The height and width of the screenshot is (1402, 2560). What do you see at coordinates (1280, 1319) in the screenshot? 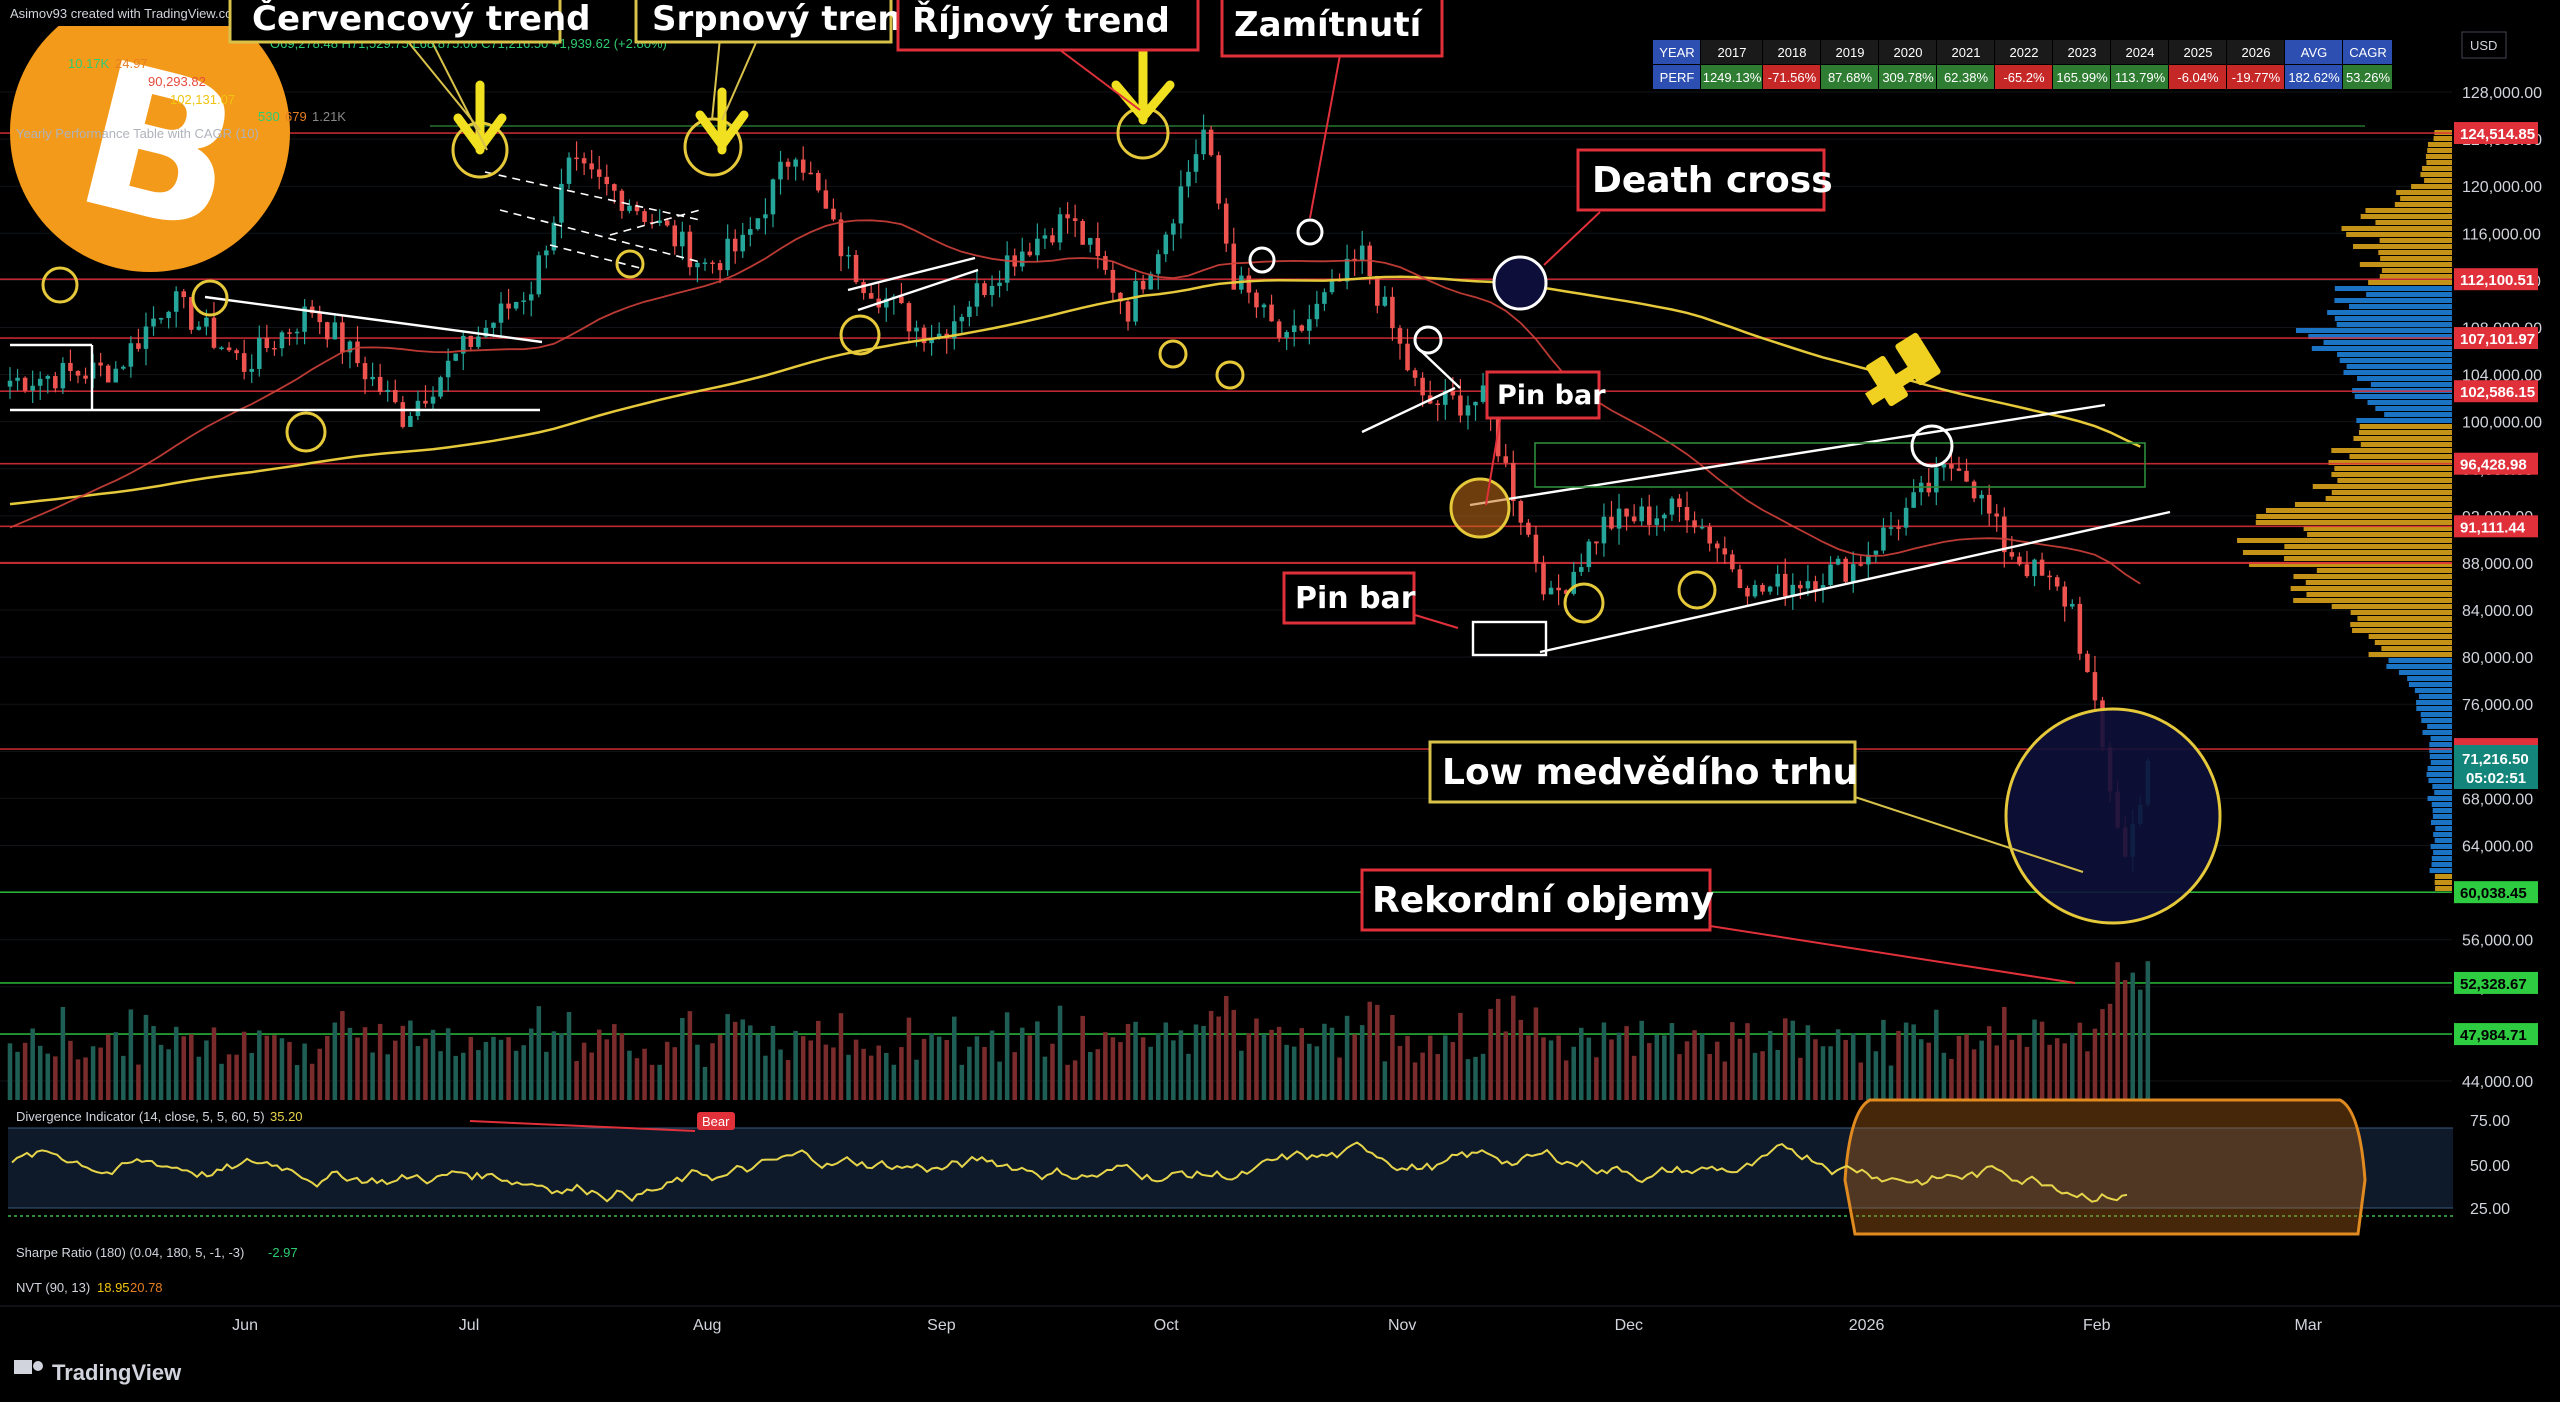
I see `time-axis: Jun Jul Aug Sep Oct Nov Dec 2026 Feb Mar` at bounding box center [1280, 1319].